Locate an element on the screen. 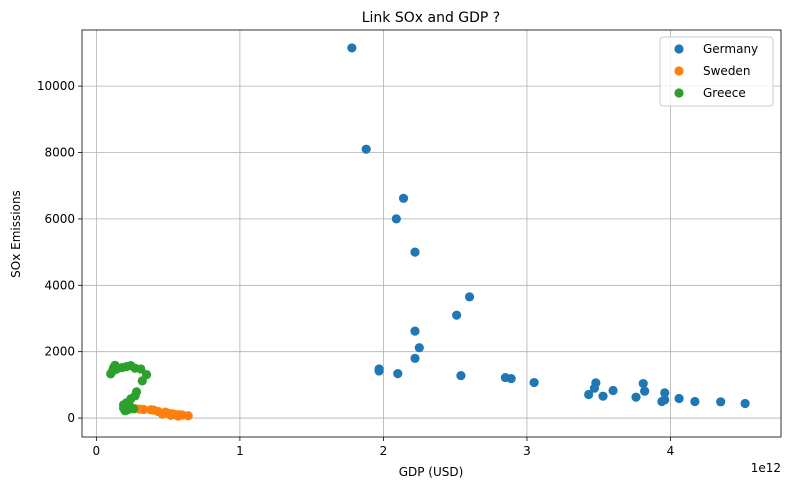  legend-label-germany: Germany is located at coordinates (730, 49).